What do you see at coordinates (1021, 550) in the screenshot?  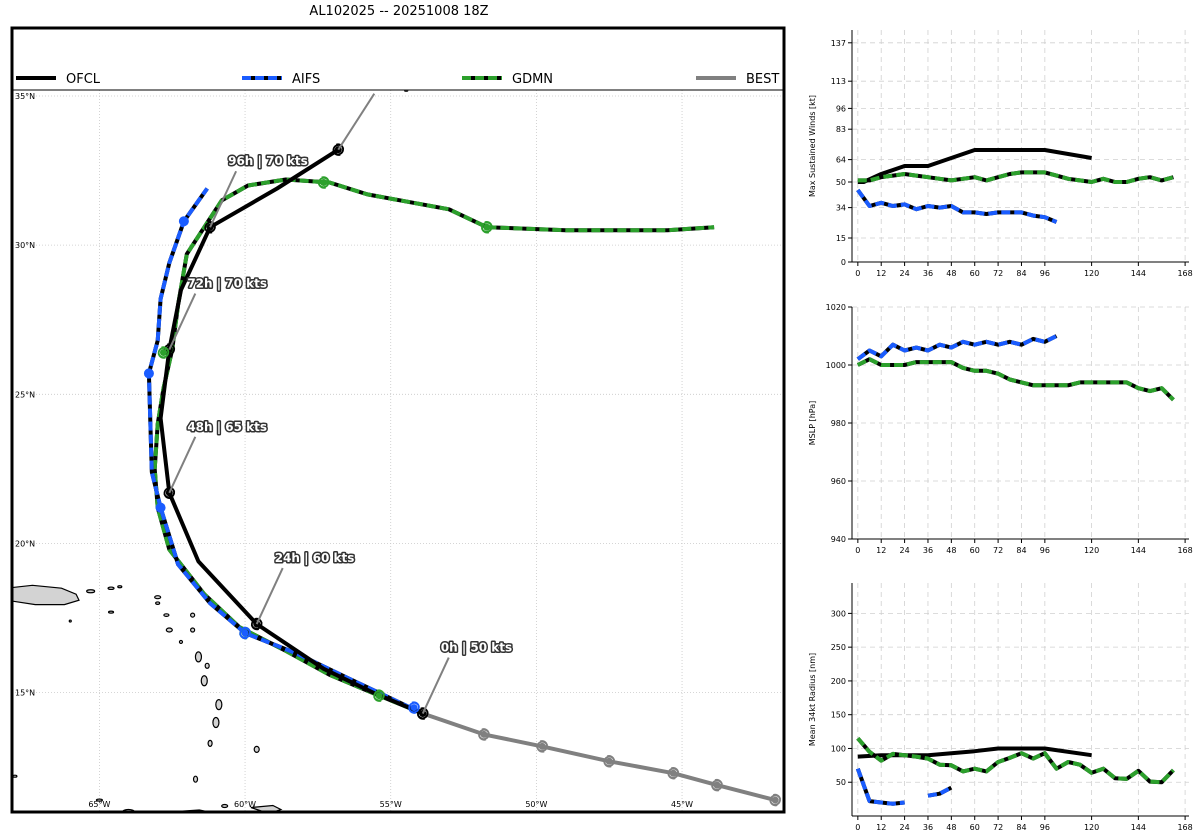 I see `panel-x-tick: 84` at bounding box center [1021, 550].